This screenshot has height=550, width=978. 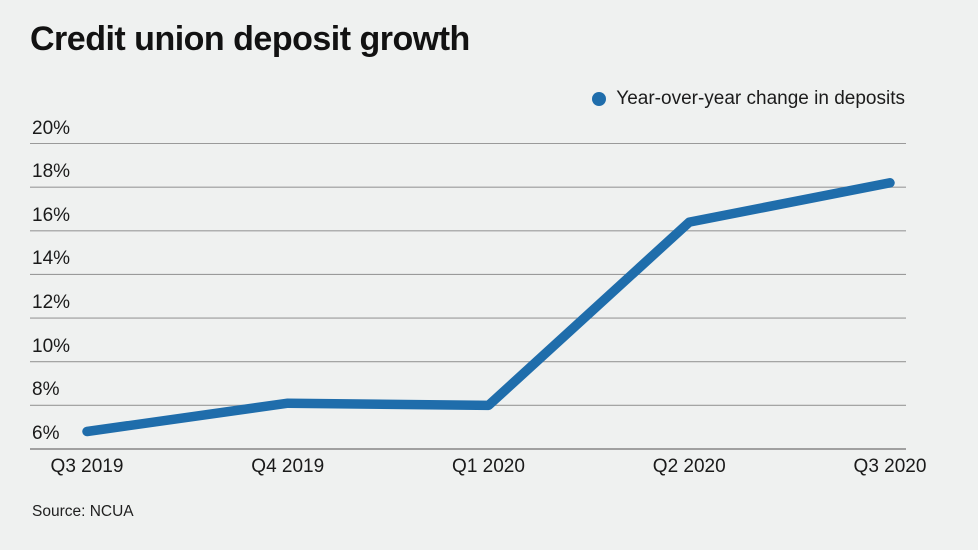 I want to click on x-axis-label: Q3 2019, so click(x=87, y=466).